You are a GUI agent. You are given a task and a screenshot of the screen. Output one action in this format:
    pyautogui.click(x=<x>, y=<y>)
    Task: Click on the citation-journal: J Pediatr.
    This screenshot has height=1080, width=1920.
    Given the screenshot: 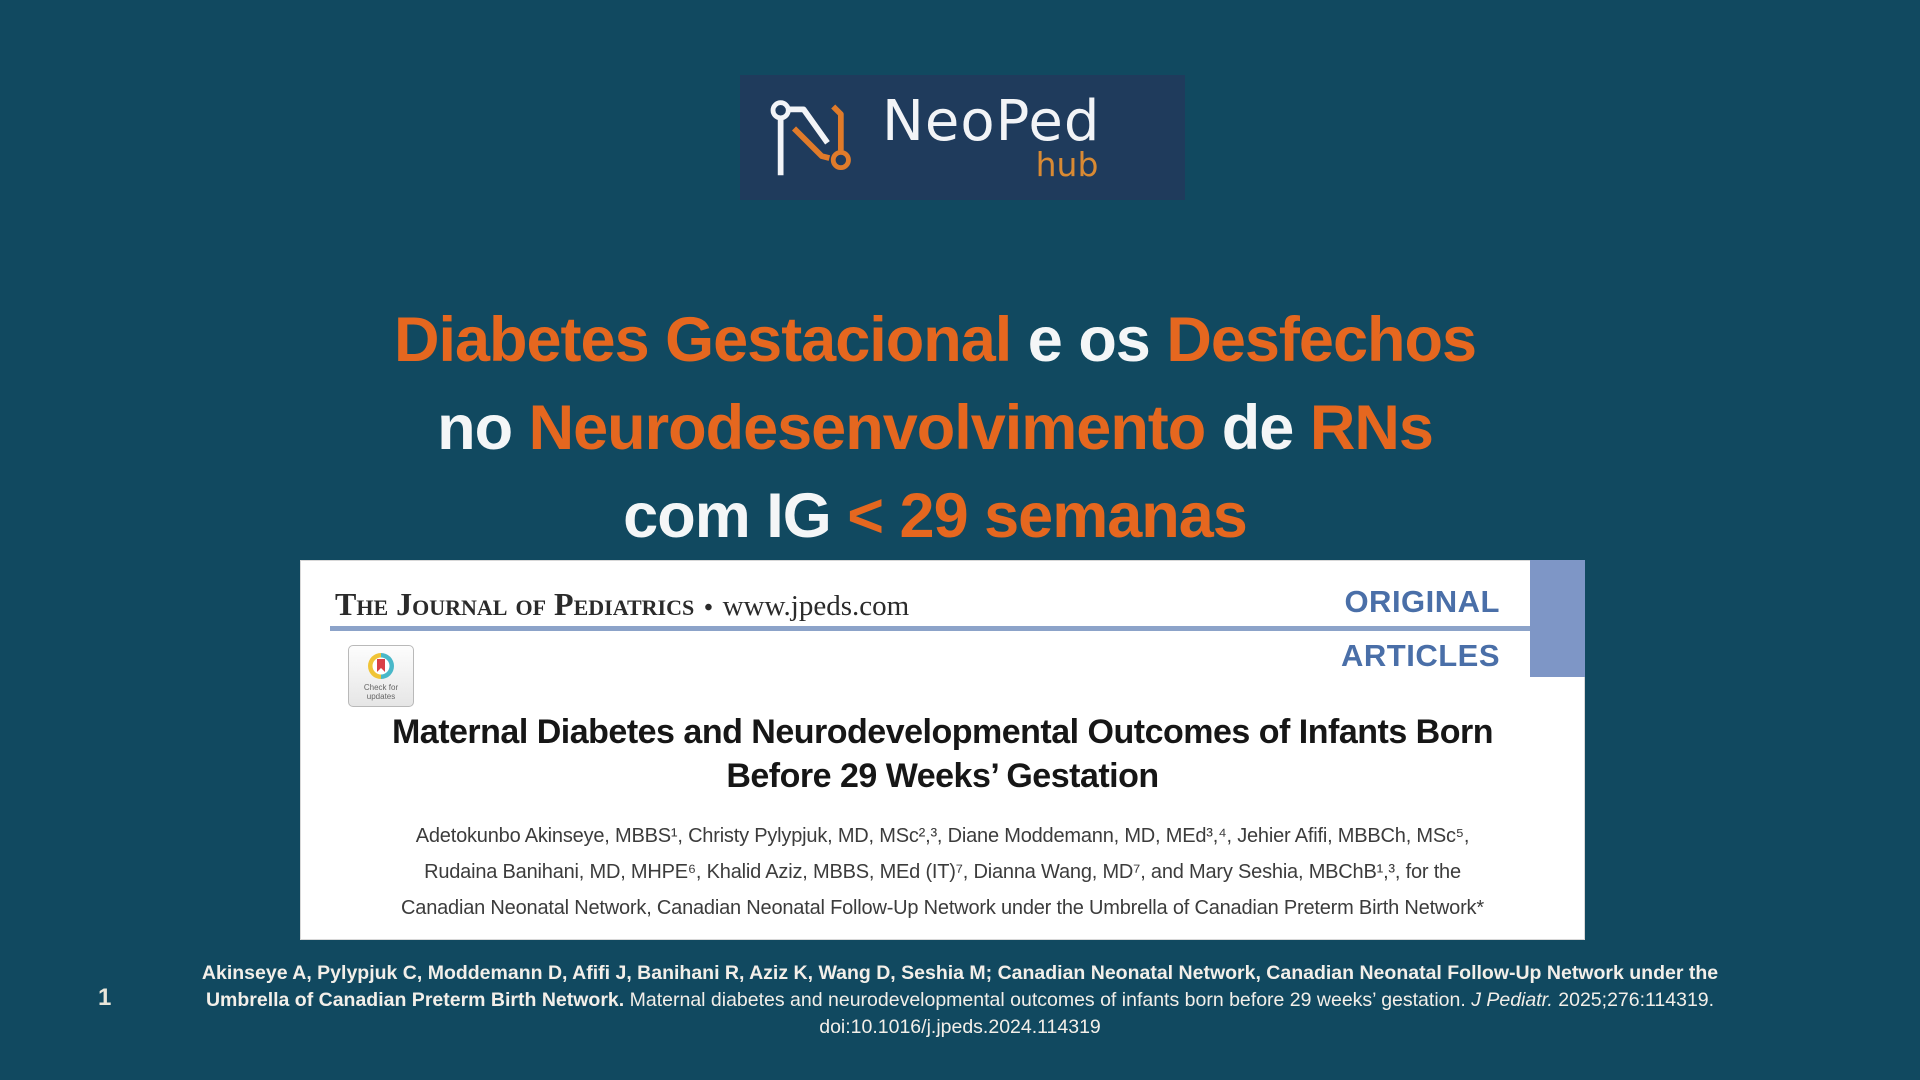 What is the action you would take?
    pyautogui.click(x=1512, y=1000)
    